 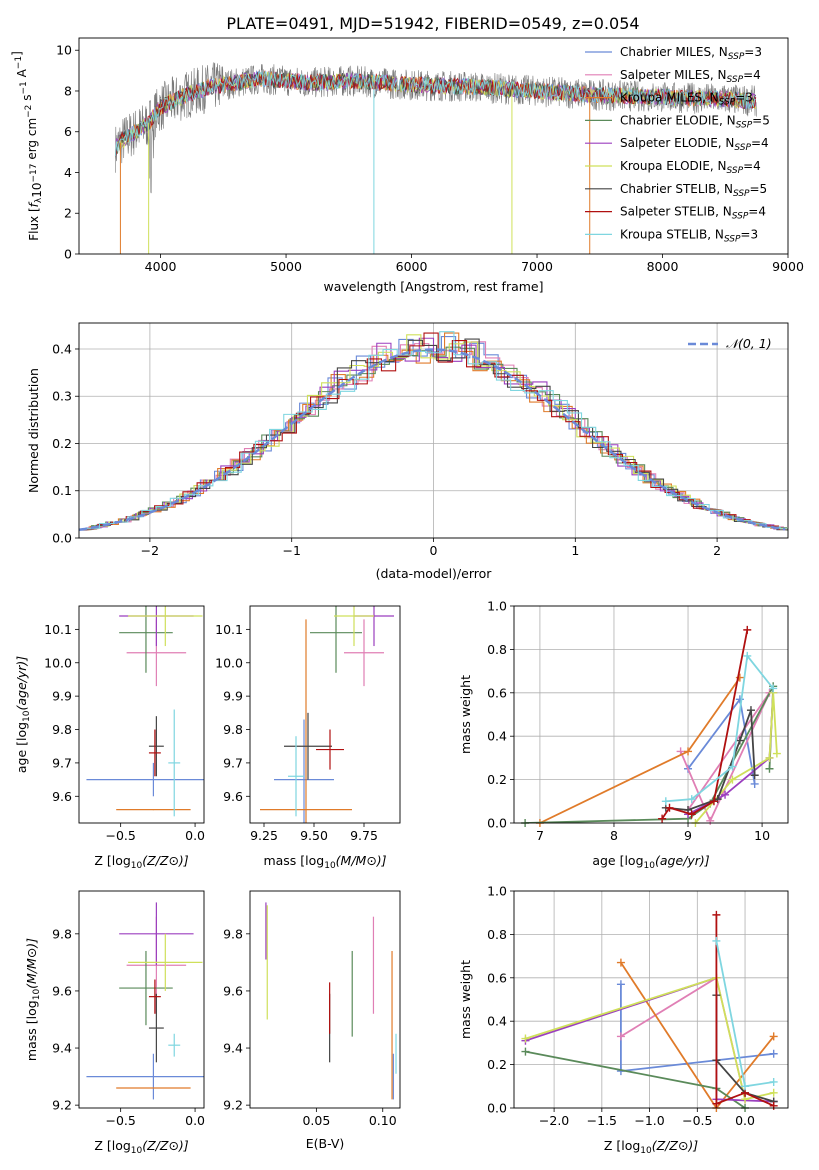 What do you see at coordinates (314, 835) in the screenshot?
I see `x-tick-label: 9.50` at bounding box center [314, 835].